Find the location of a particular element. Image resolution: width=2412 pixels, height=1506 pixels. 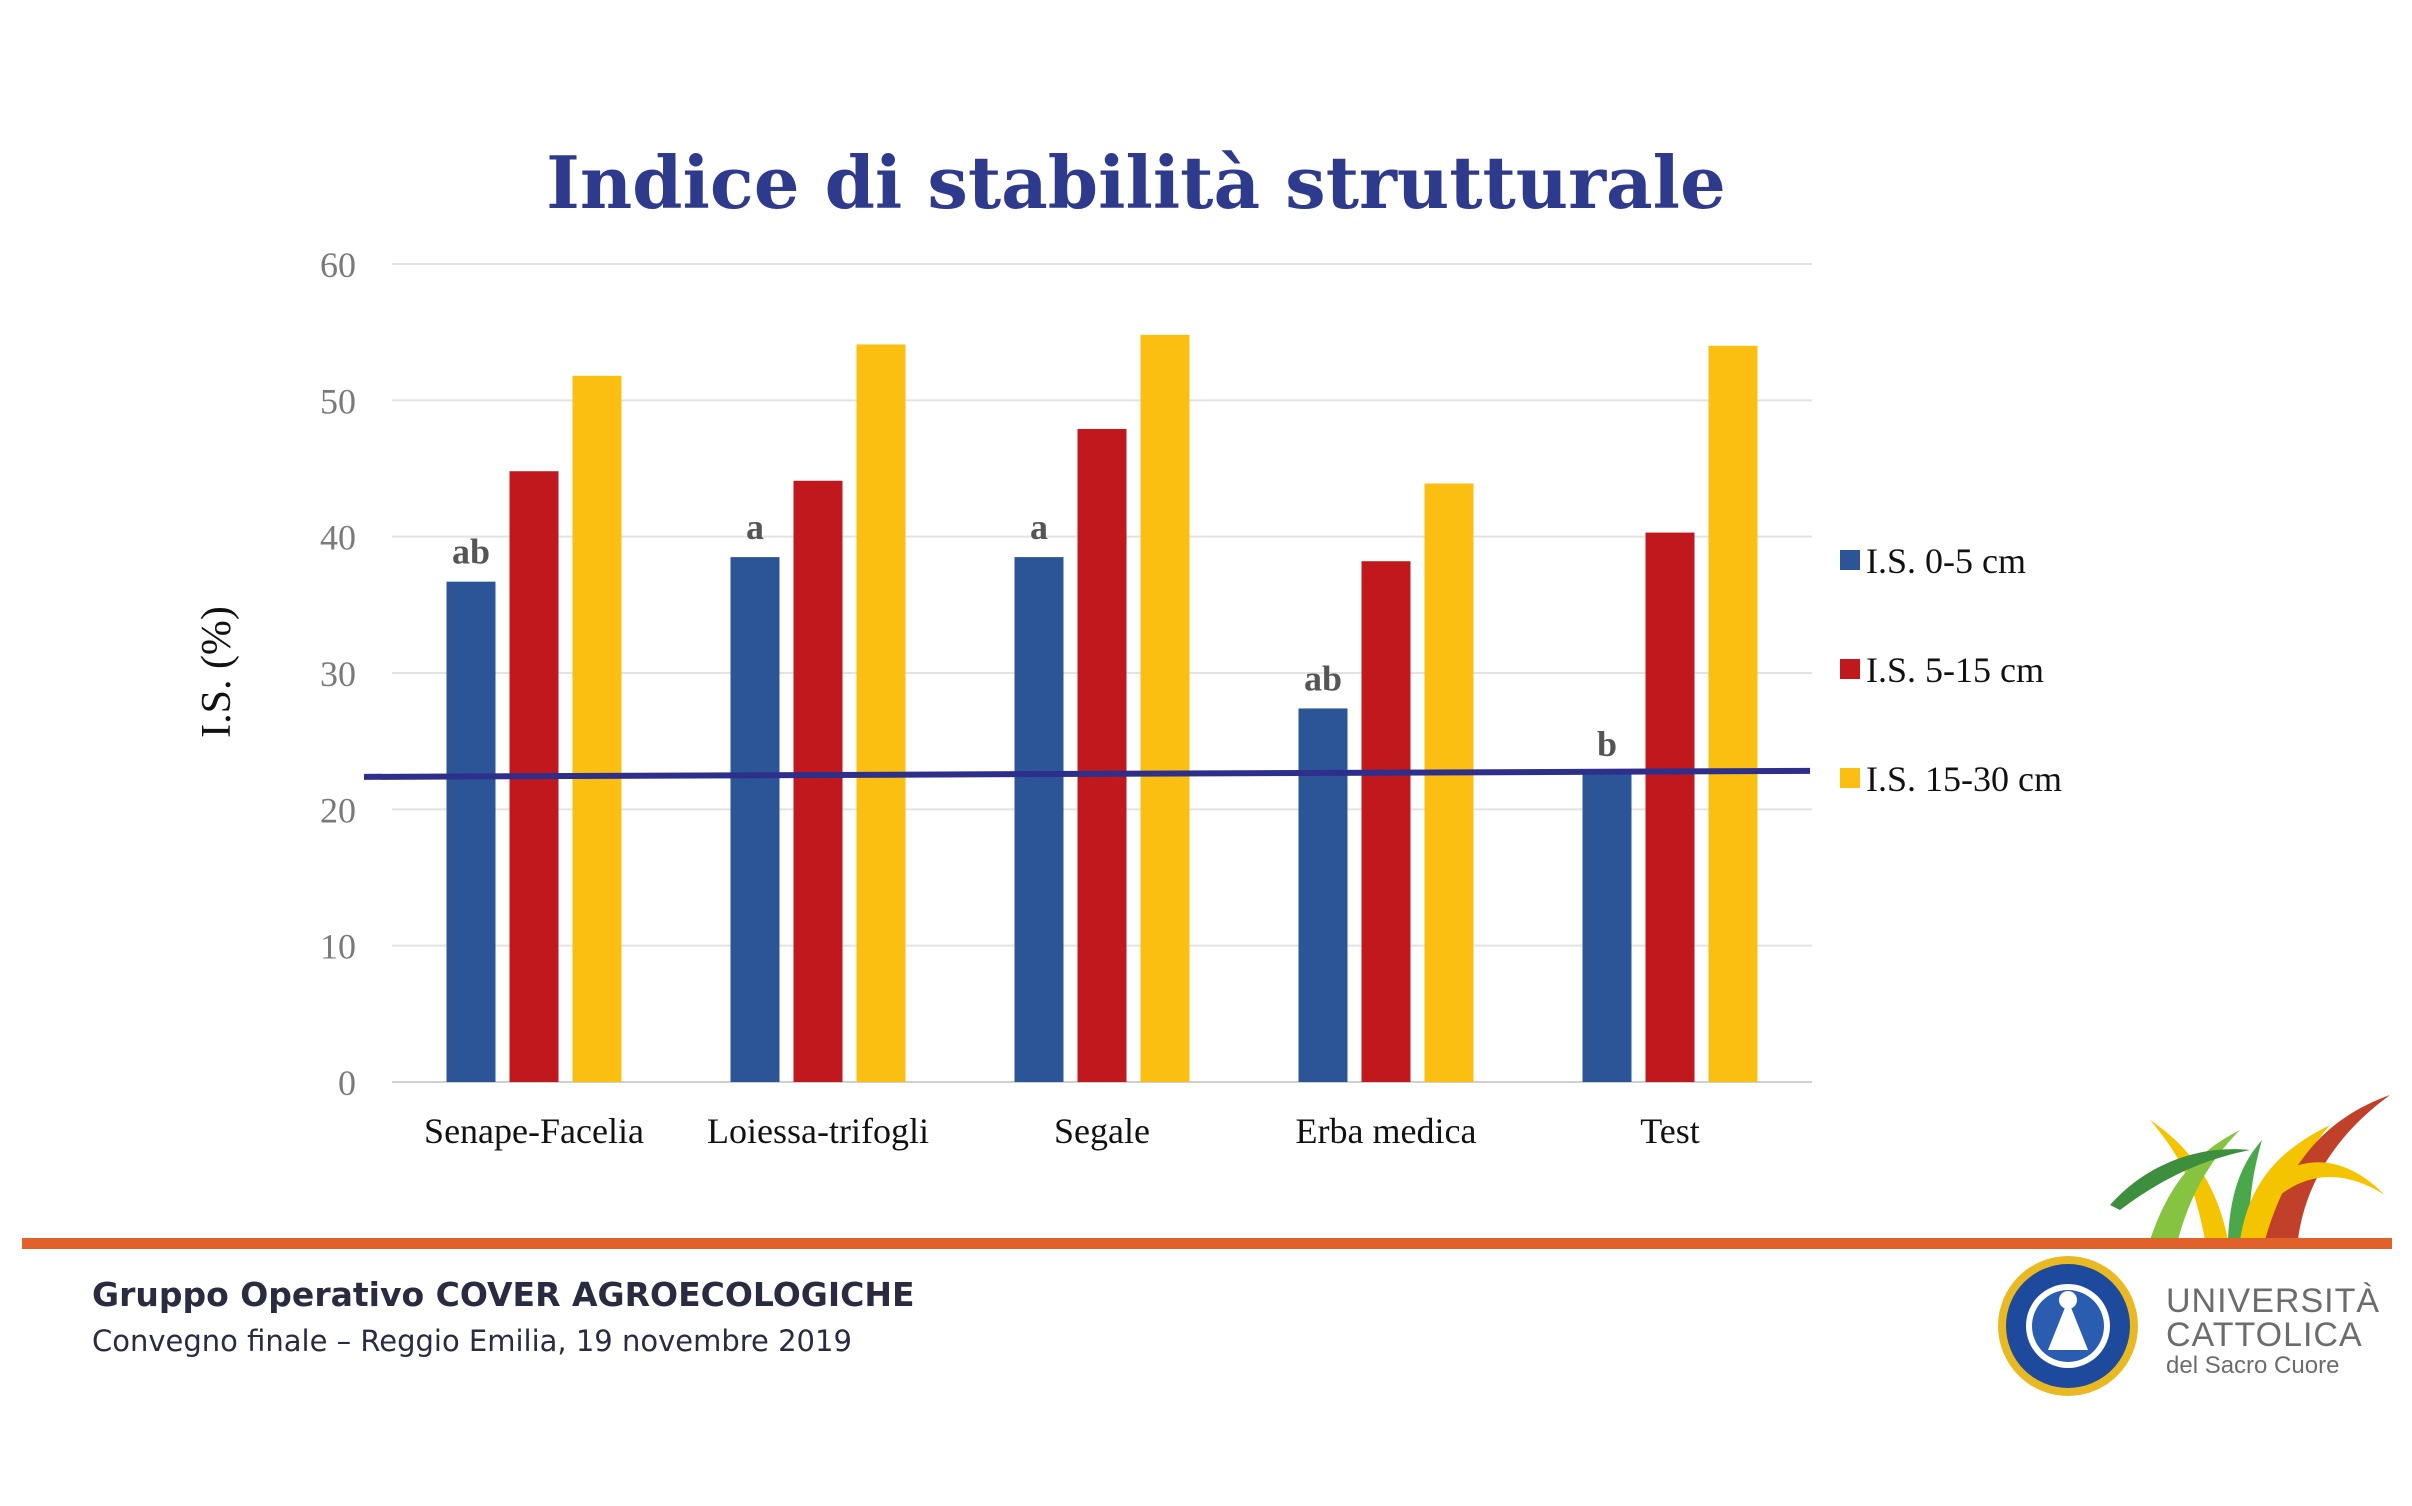

footer-title: Gruppo Operativo COVER AGROECOLOGICHE is located at coordinates (503, 1294).